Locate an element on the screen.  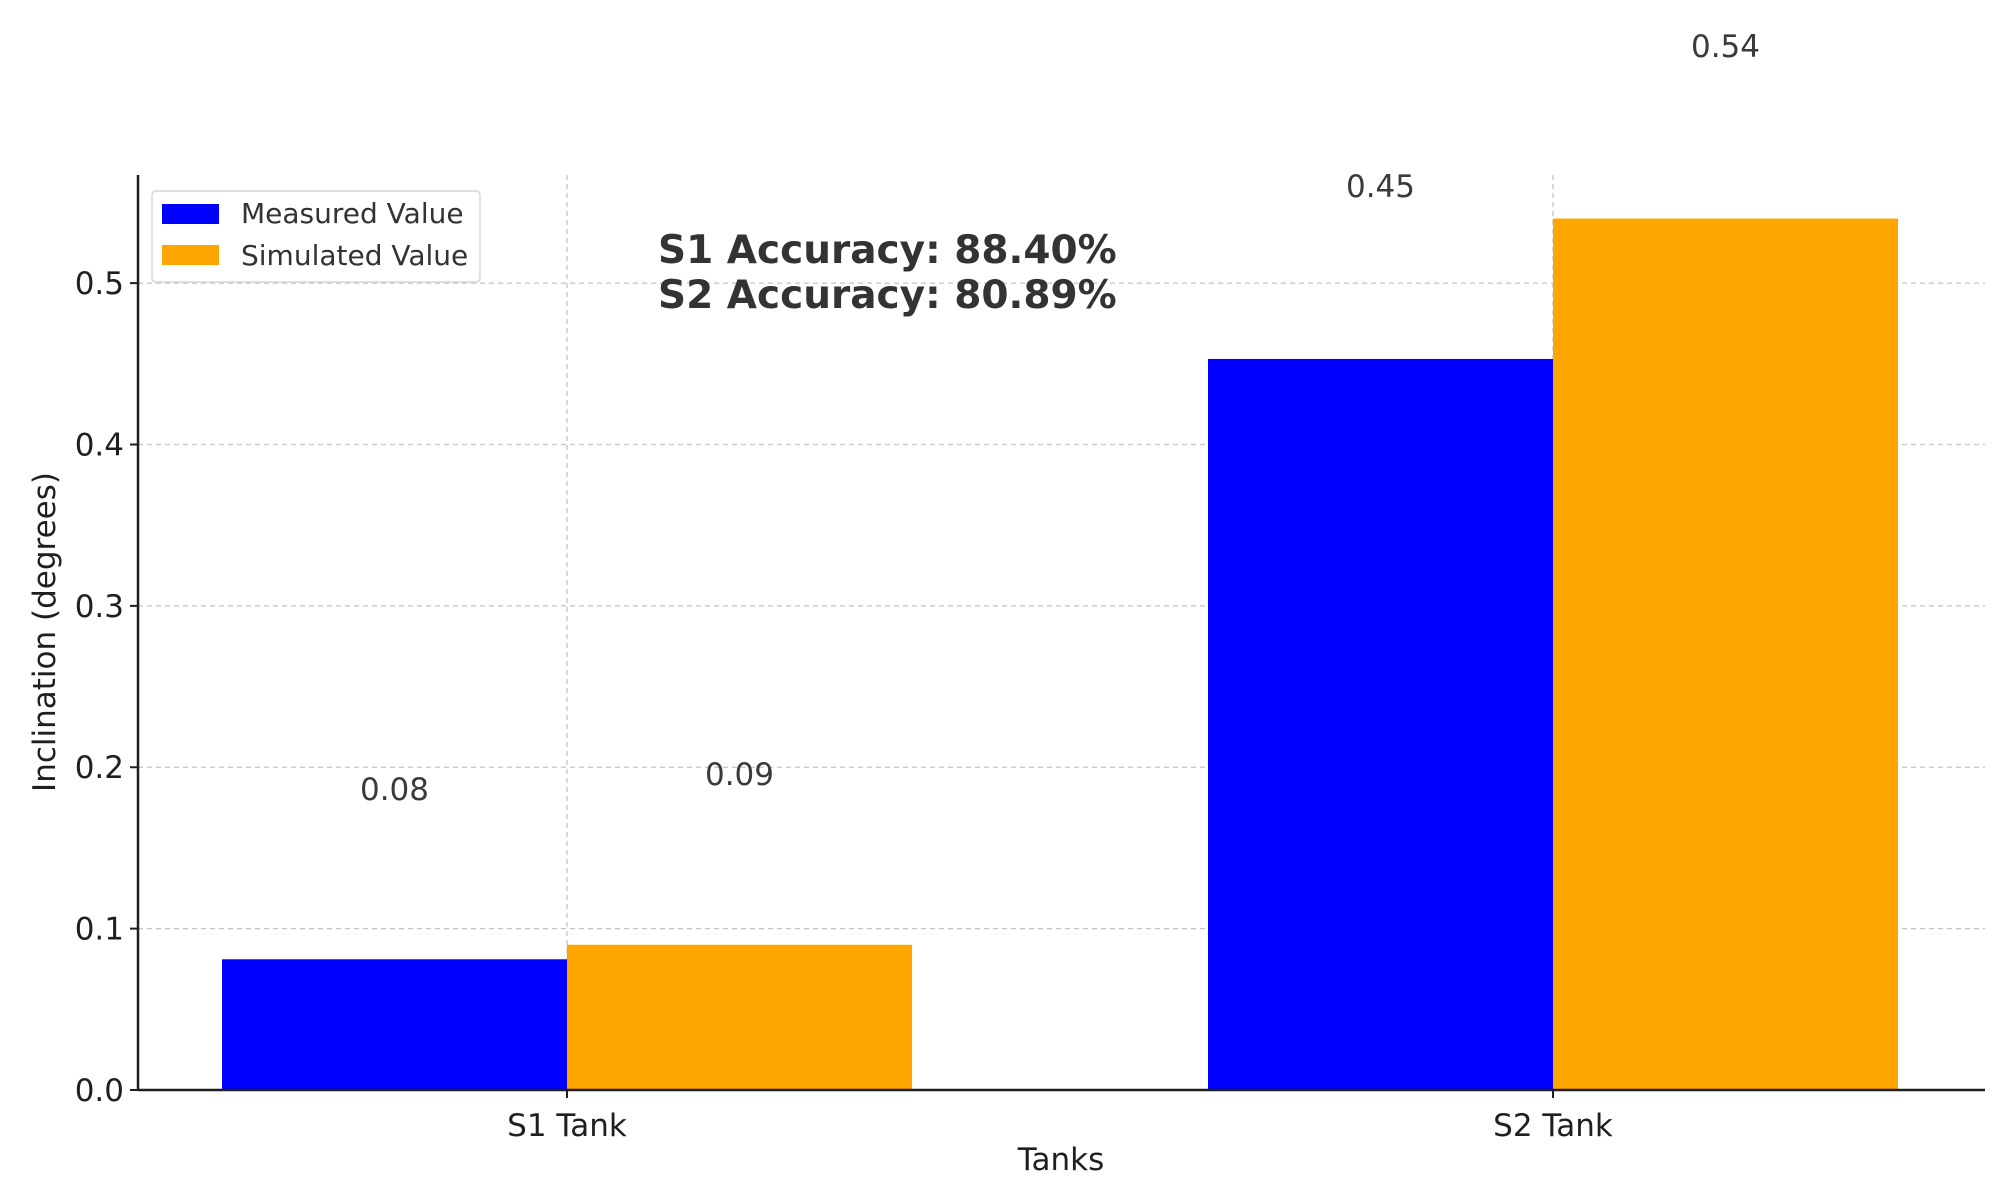
y-tick-label: 0.1 is located at coordinates (99, 930).